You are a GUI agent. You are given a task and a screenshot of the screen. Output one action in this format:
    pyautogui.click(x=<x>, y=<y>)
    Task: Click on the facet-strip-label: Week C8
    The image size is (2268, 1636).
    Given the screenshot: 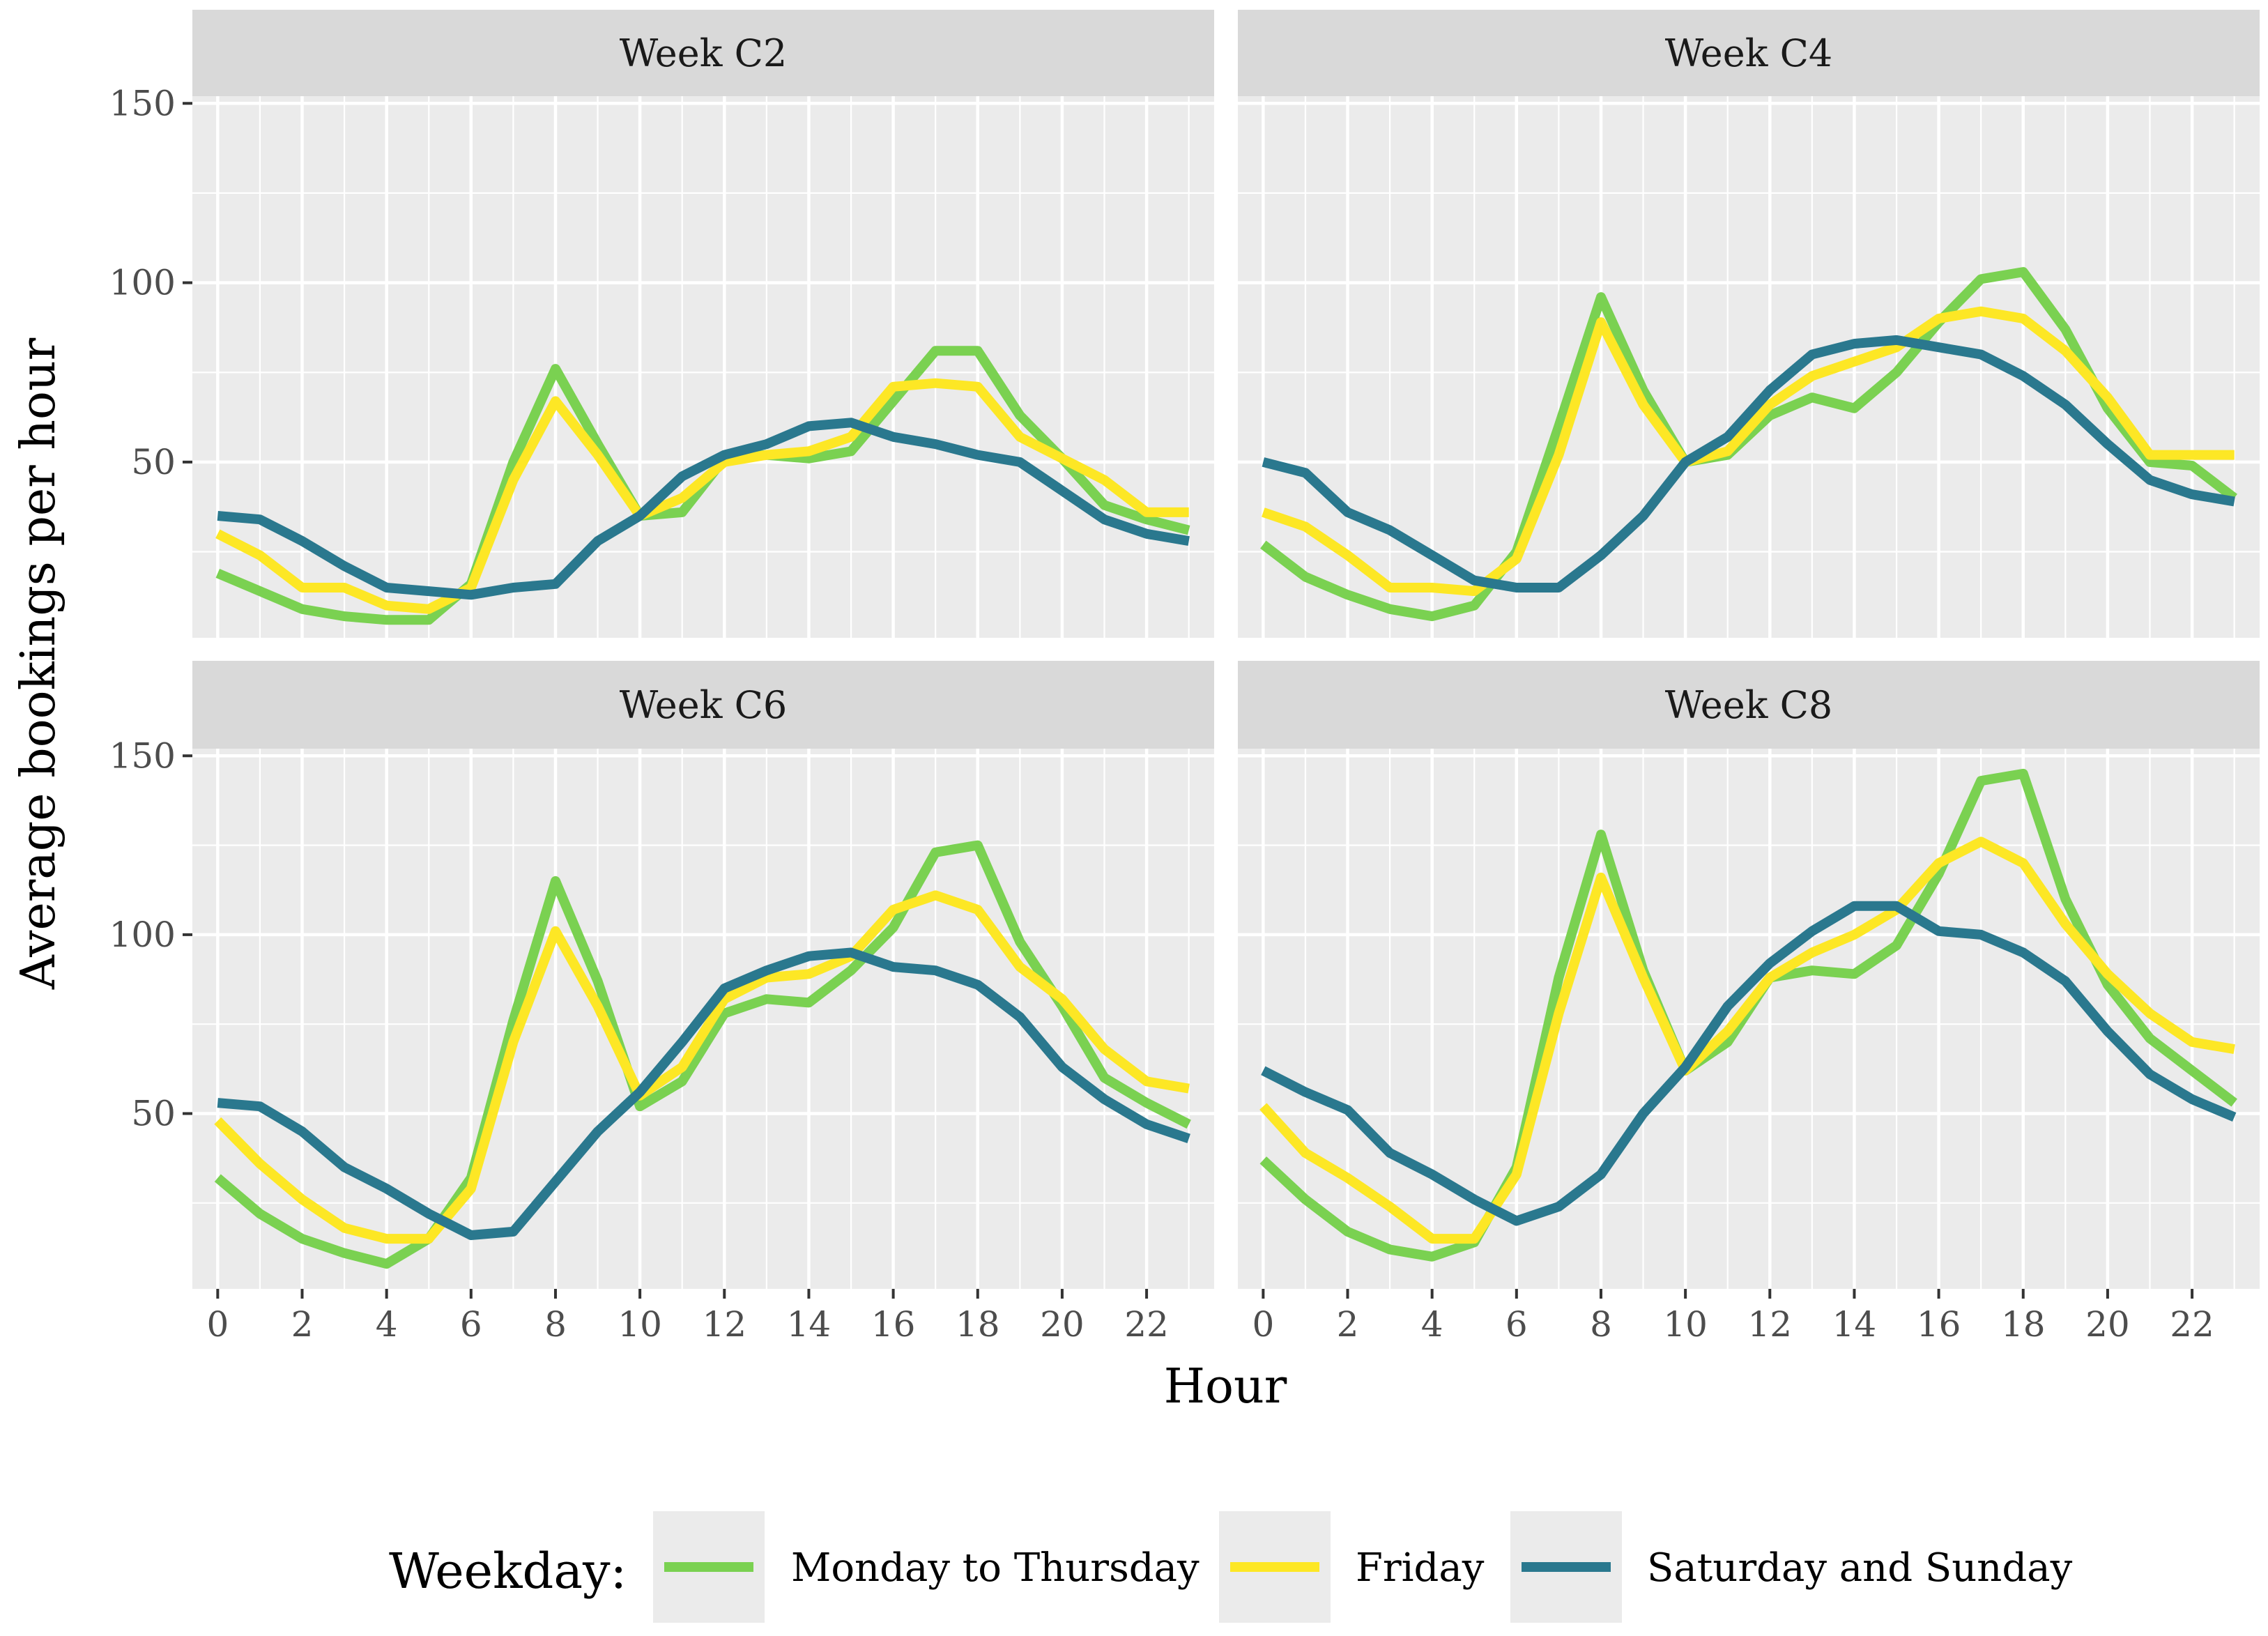 What is the action you would take?
    pyautogui.click(x=1749, y=705)
    